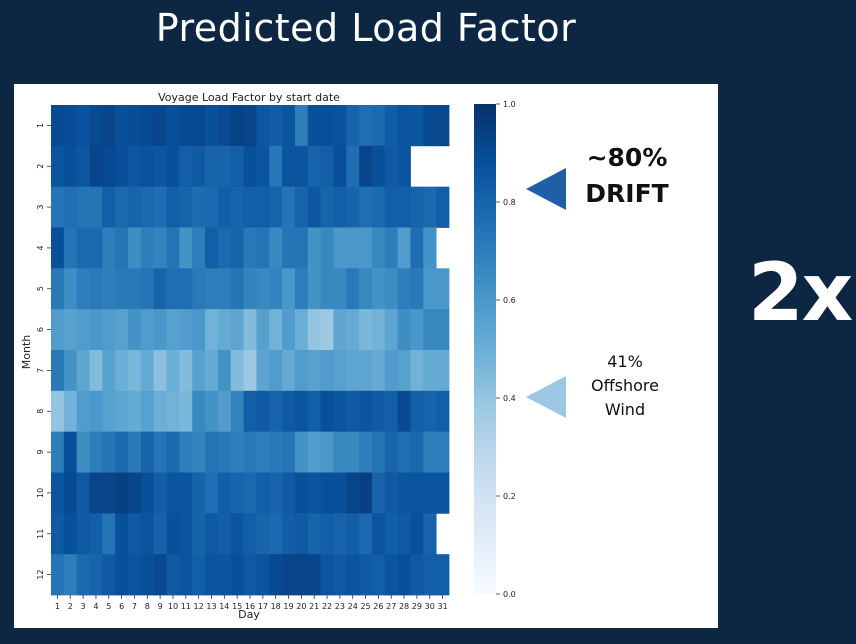 This screenshot has height=644, width=856. What do you see at coordinates (249, 97) in the screenshot?
I see `chart-title: Voyage Load Factor by start date` at bounding box center [249, 97].